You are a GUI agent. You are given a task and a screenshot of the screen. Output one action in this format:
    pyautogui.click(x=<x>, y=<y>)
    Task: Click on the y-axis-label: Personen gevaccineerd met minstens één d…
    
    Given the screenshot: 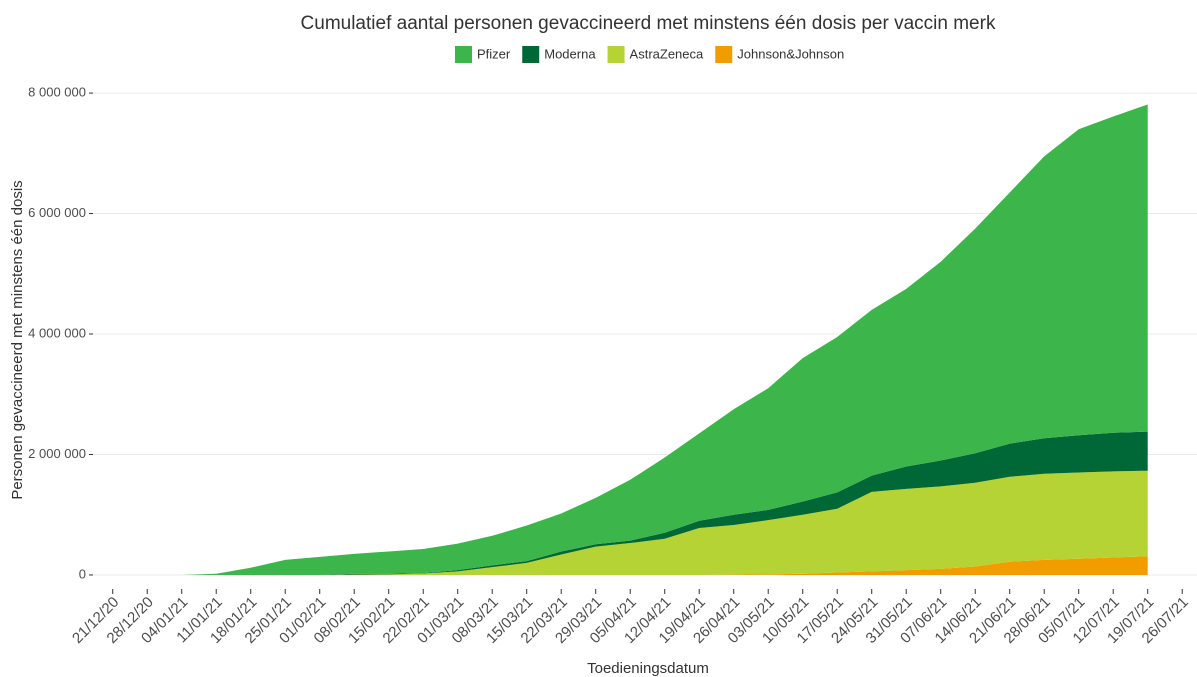 What is the action you would take?
    pyautogui.click(x=17, y=339)
    